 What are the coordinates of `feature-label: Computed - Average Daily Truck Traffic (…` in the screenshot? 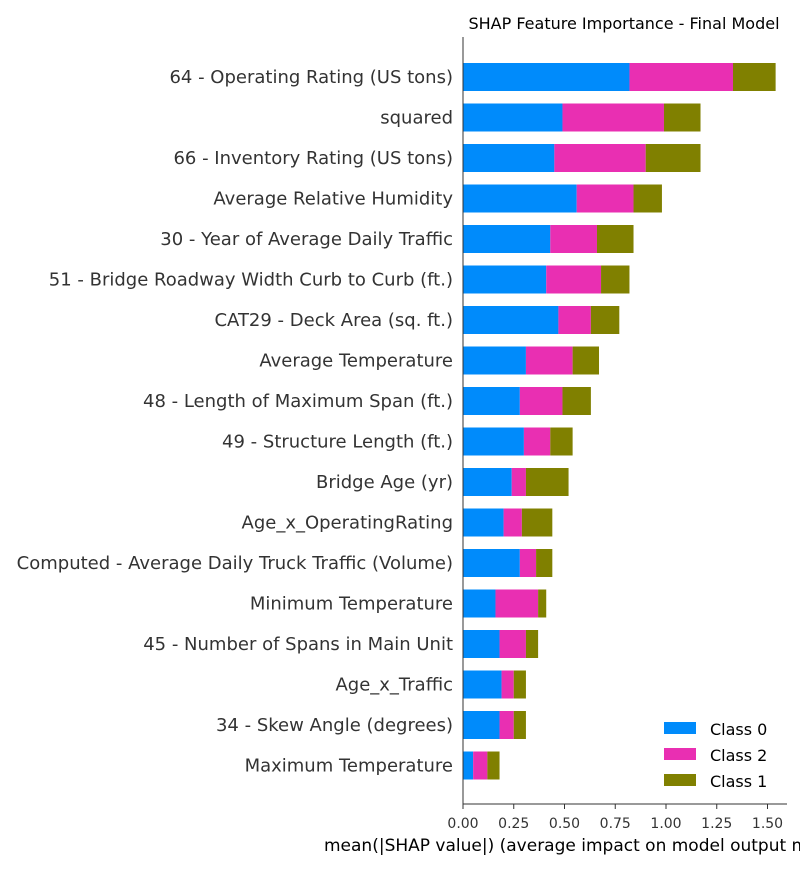 It's located at (235, 563).